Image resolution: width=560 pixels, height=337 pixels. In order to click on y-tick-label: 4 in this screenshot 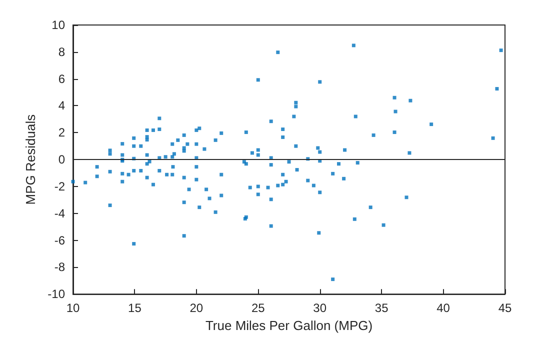, I will do `click(62, 105)`.